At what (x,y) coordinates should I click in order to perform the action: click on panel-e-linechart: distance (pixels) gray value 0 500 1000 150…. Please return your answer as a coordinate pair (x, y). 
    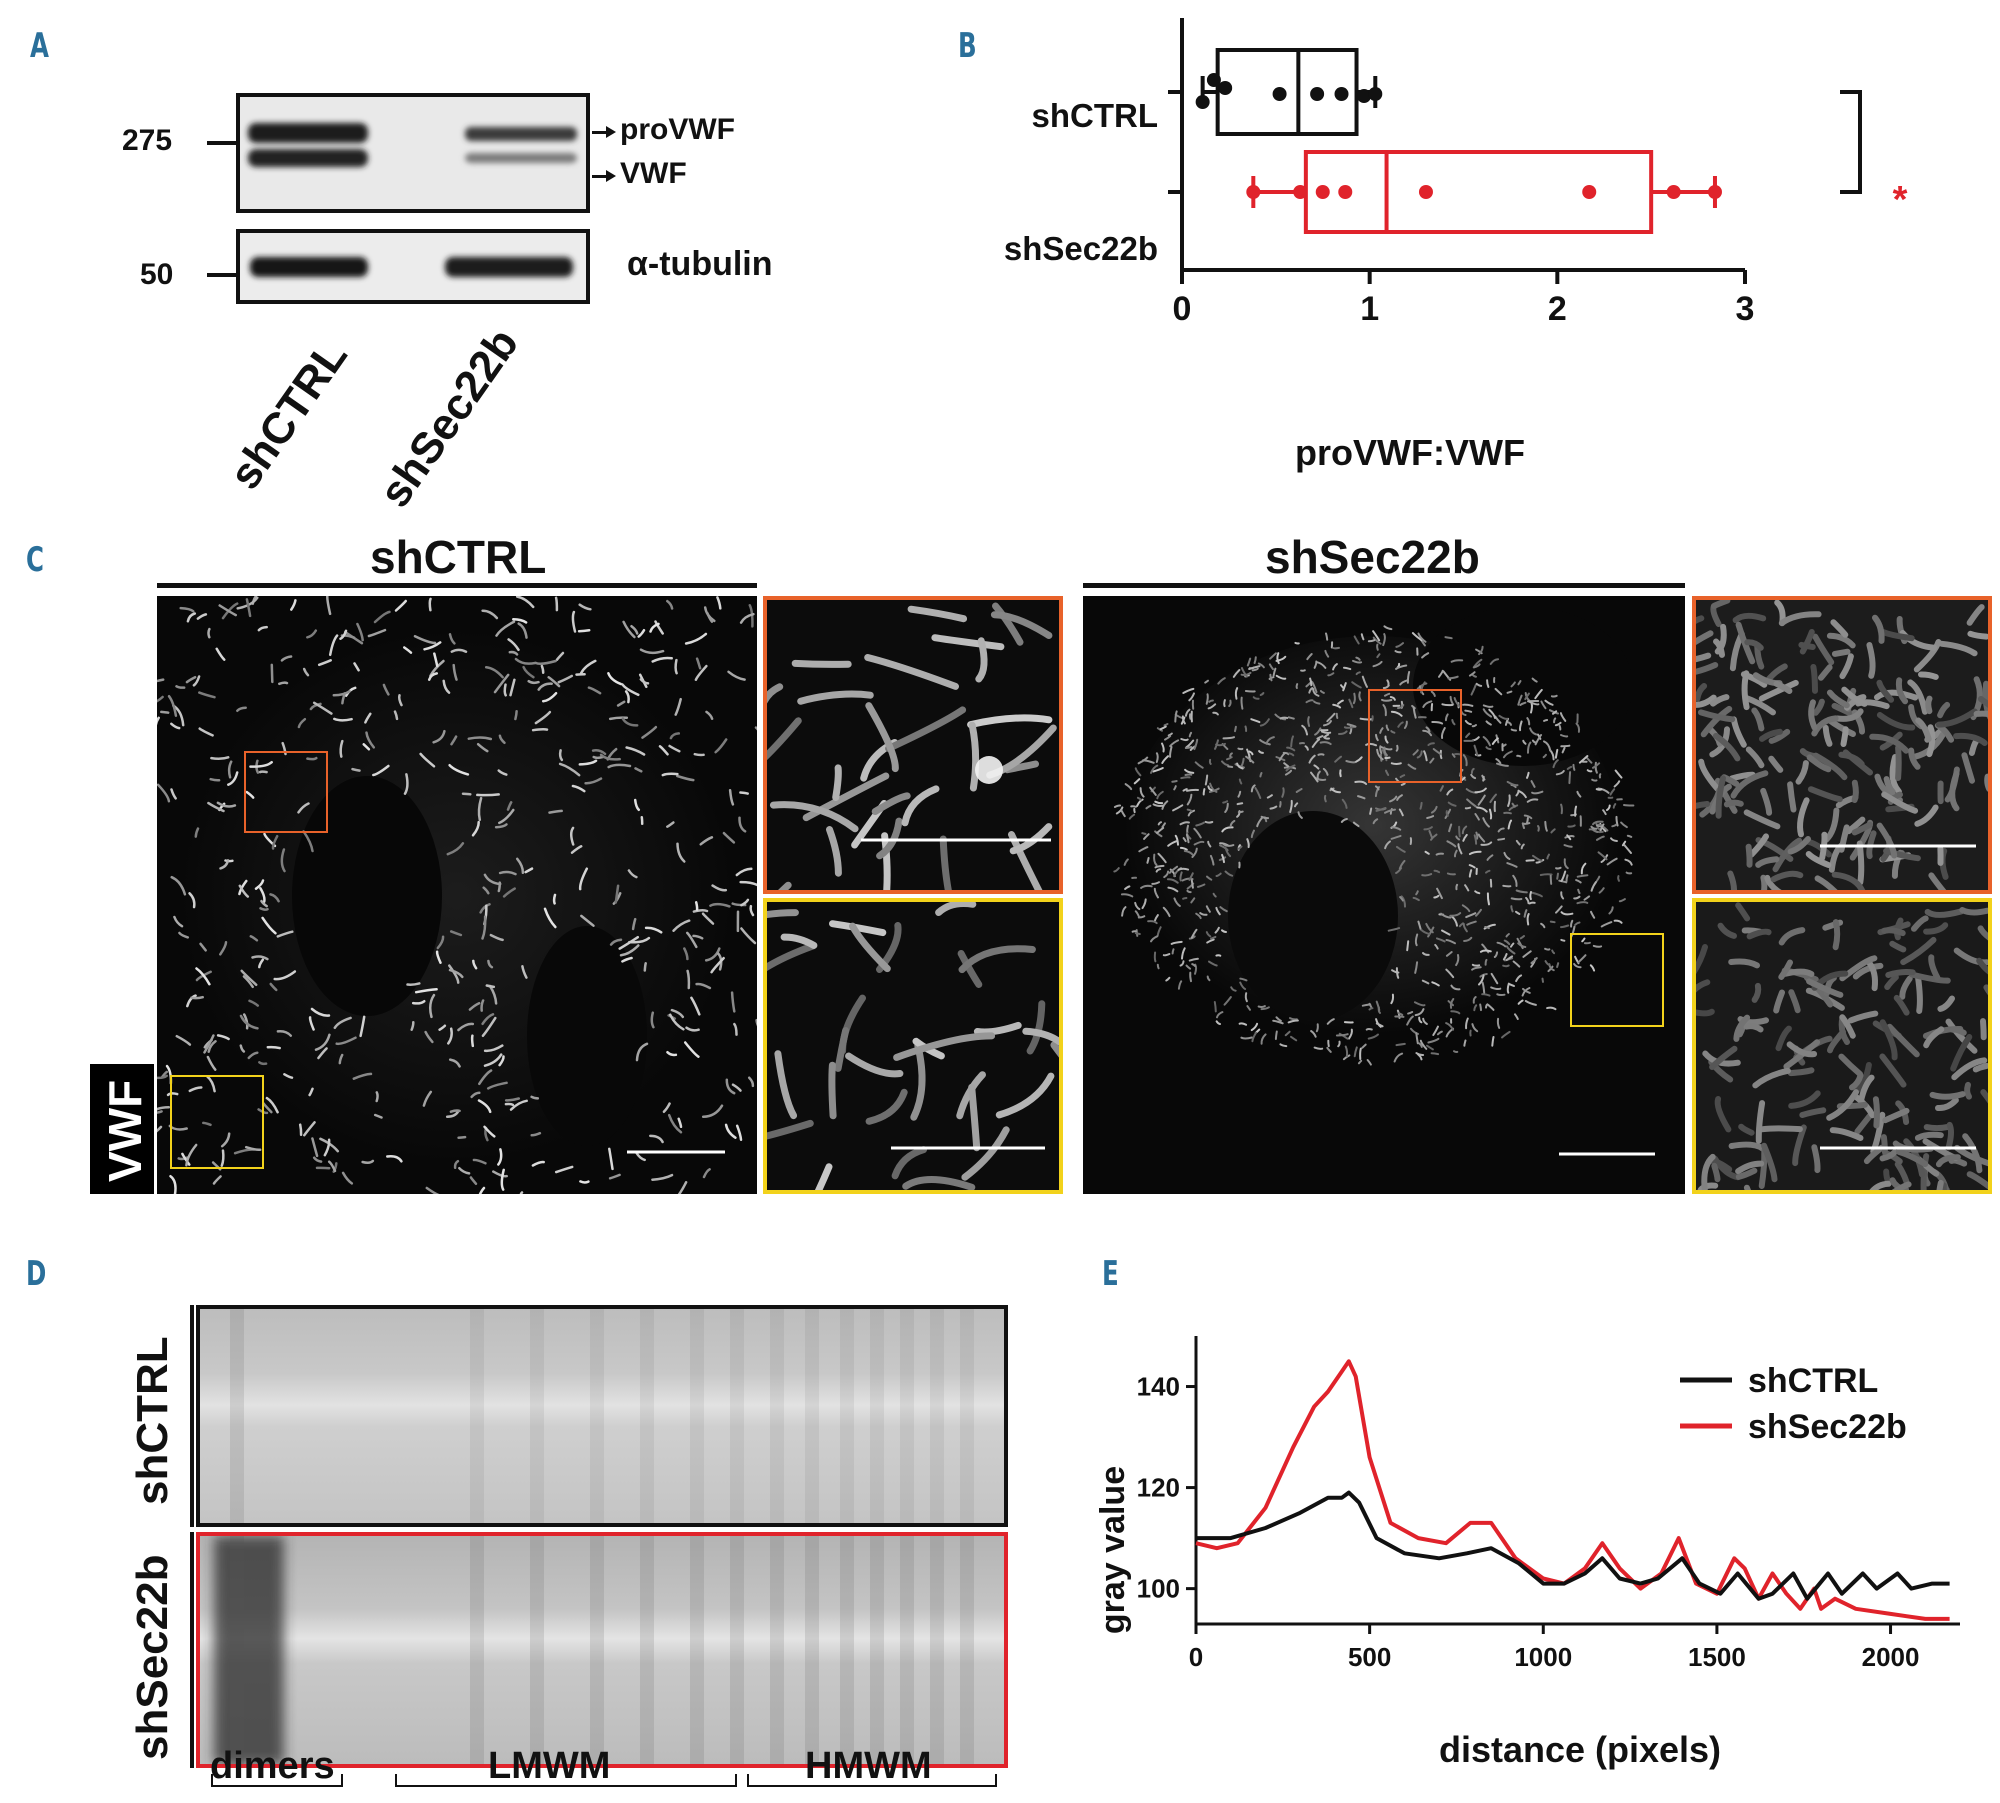
    Looking at the image, I should click on (1527, 1553).